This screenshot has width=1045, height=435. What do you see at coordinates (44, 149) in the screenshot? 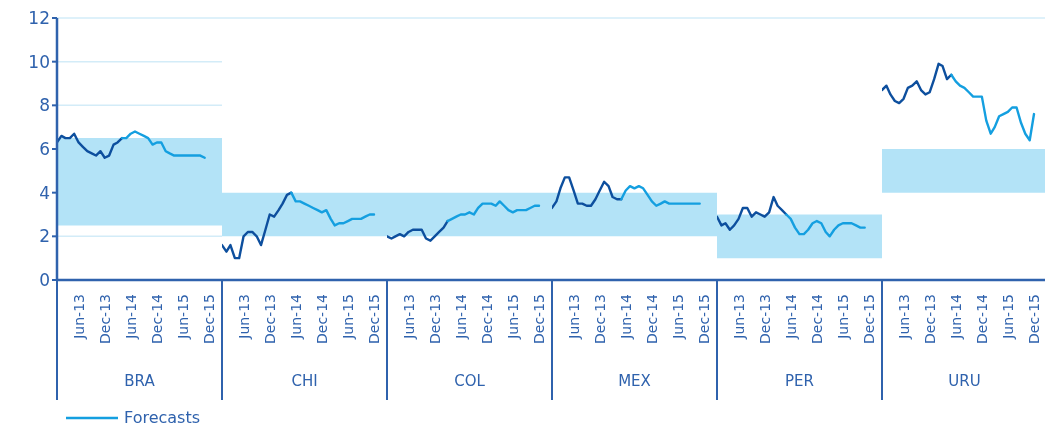
I see `y-tick-label: 6` at bounding box center [44, 149].